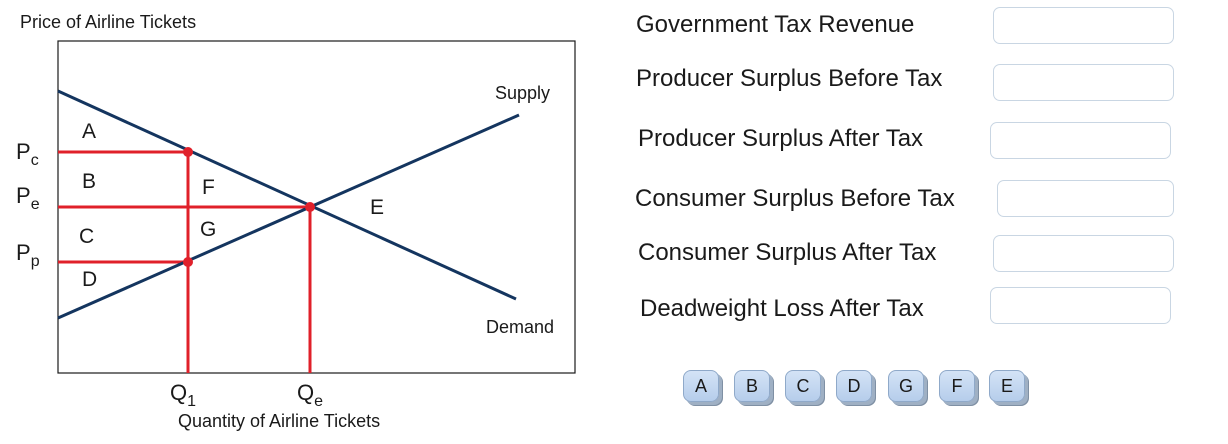  I want to click on area-f-label: F, so click(208, 187).